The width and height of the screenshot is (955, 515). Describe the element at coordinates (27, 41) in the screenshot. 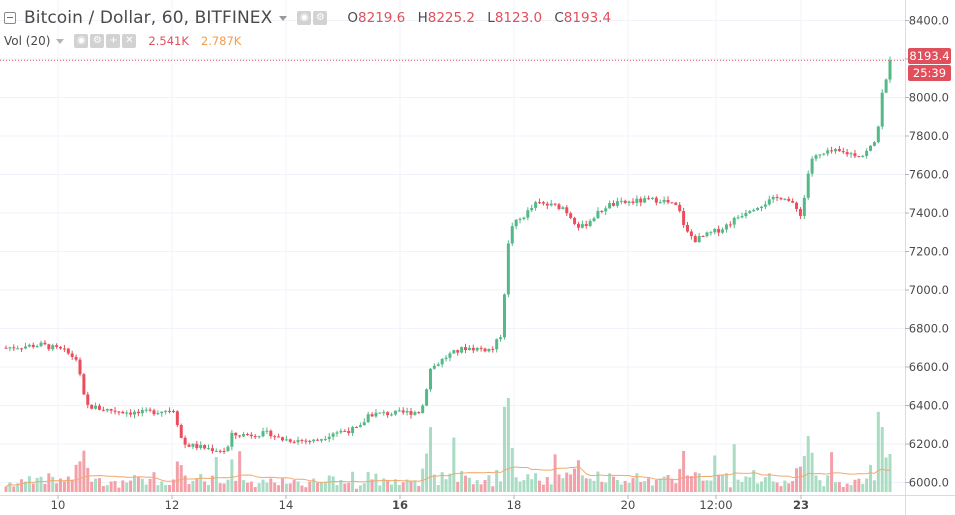

I see `volume-indicator-label: Vol (20)` at that location.